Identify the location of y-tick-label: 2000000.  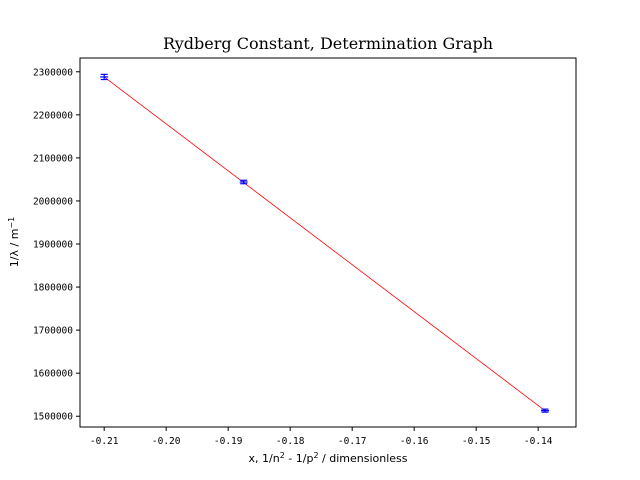
(53, 201).